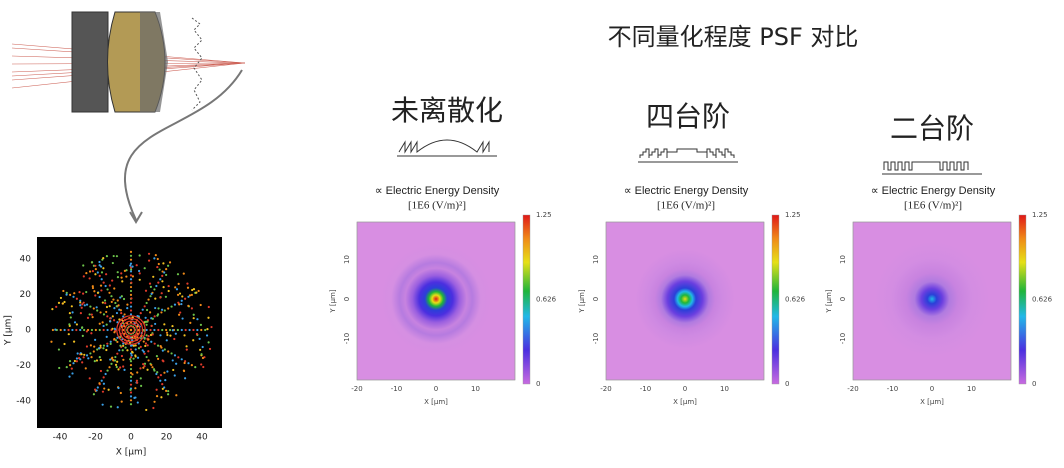 The width and height of the screenshot is (1064, 468). Describe the element at coordinates (333, 301) in the screenshot. I see `y-axis-label: Y [µm]` at that location.